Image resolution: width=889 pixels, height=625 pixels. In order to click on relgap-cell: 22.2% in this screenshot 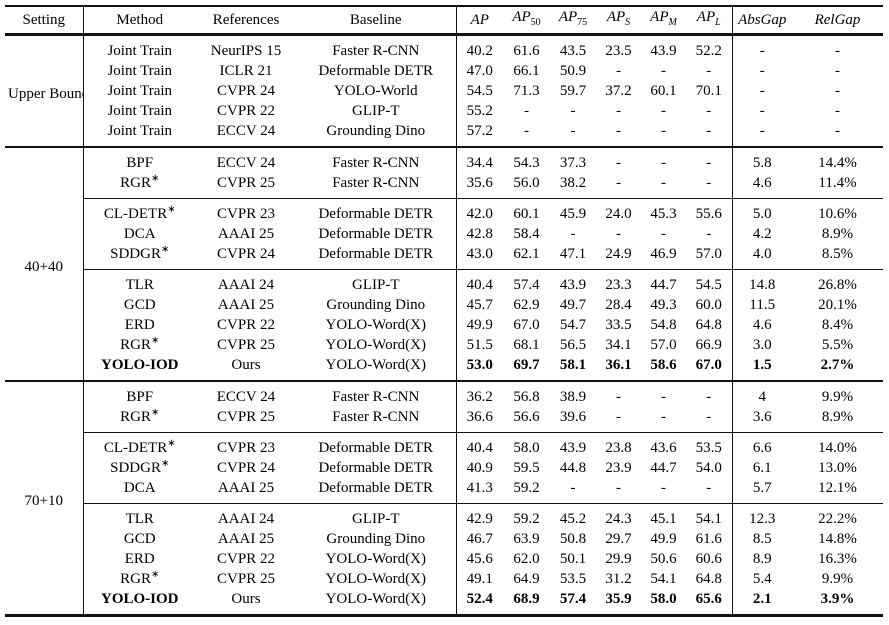, I will do `click(837, 516)`.